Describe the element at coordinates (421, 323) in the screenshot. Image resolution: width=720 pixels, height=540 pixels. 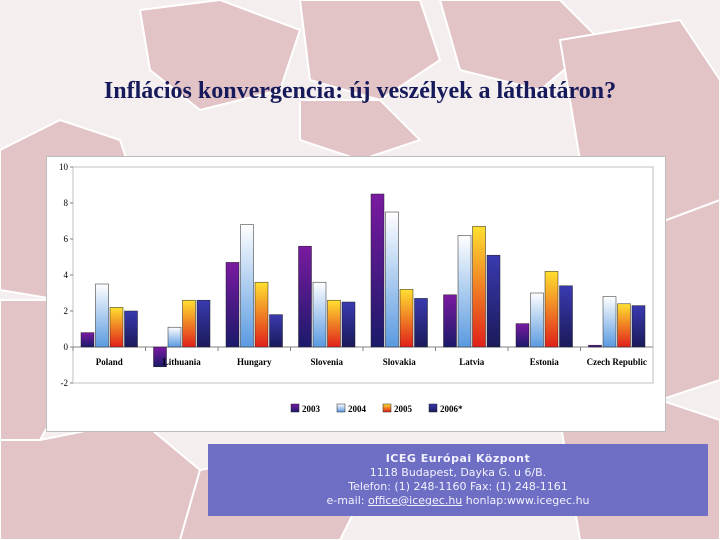
I see `bar-2006-slovakia` at that location.